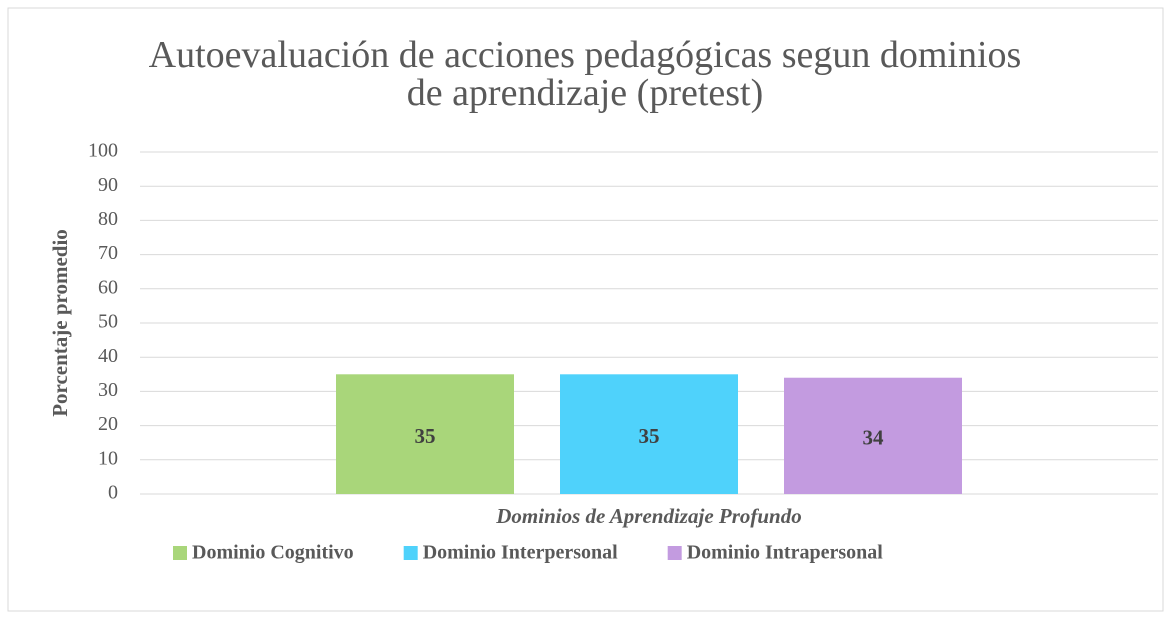 The width and height of the screenshot is (1170, 620). What do you see at coordinates (60, 323) in the screenshot?
I see `y-axis-title: Porcentaje promedio` at bounding box center [60, 323].